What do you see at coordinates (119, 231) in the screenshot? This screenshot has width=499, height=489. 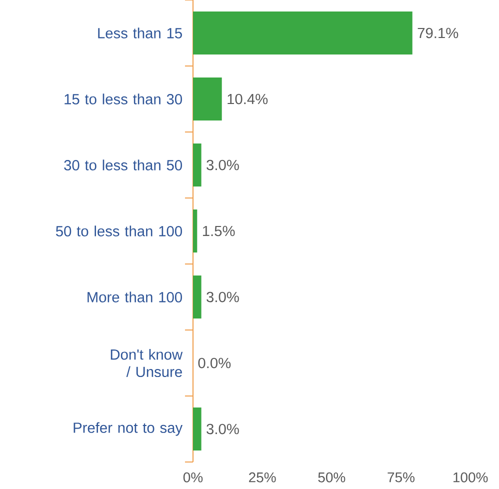 I see `y-tick-label: 50 to less than 100` at bounding box center [119, 231].